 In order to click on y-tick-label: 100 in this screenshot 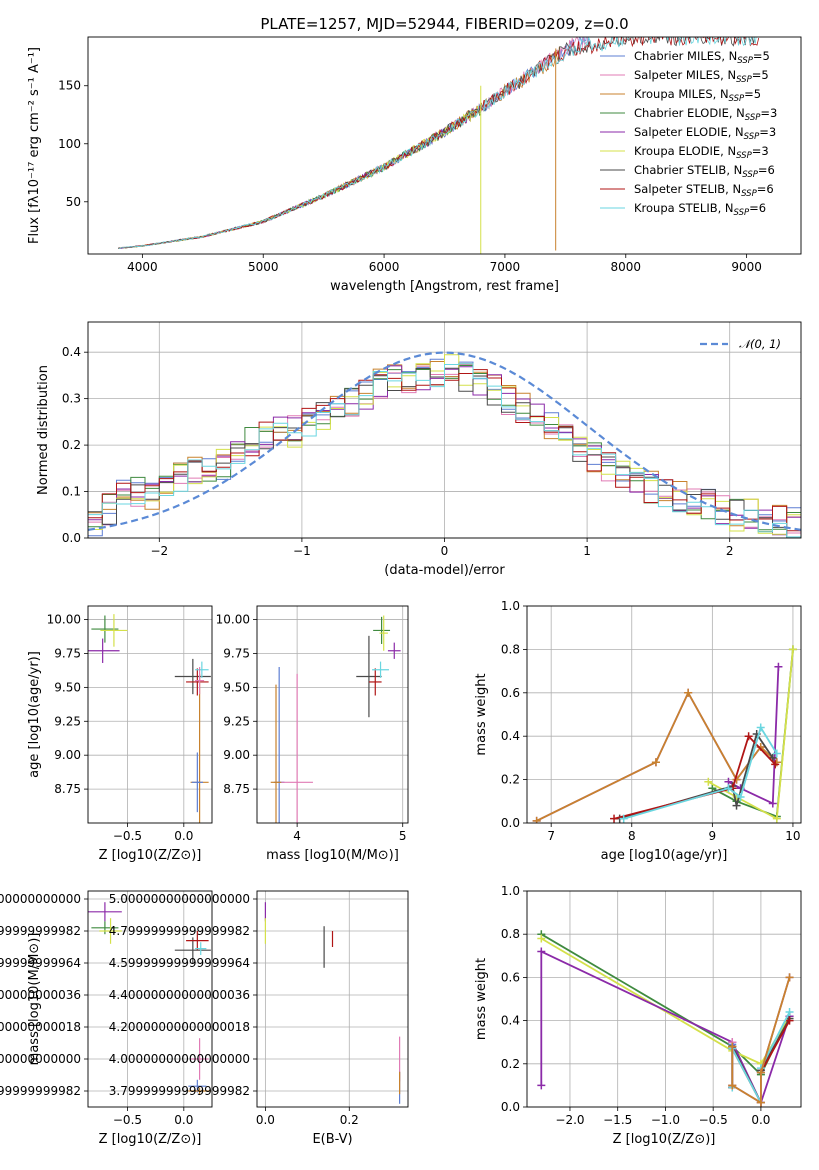, I will do `click(69, 144)`.